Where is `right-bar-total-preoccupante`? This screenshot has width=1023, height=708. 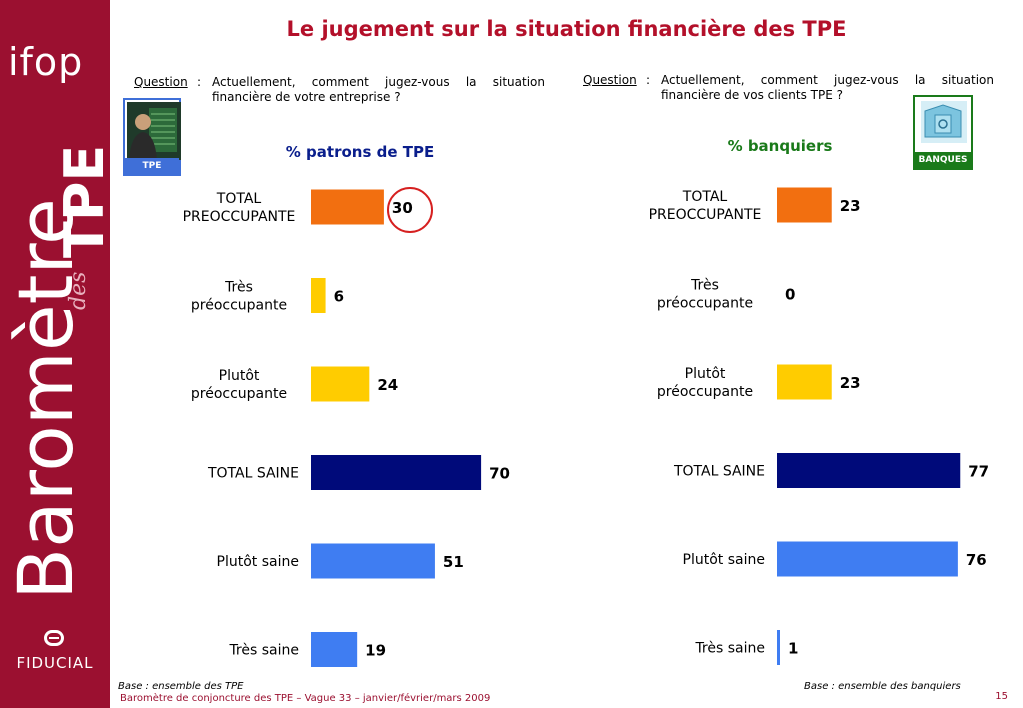
right-bar-total-preoccupante is located at coordinates (804, 205).